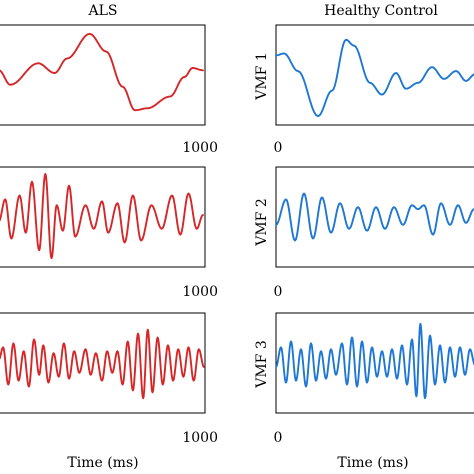  What do you see at coordinates (381, 11) in the screenshot?
I see `column-title-healthy-control: Healthy Control` at bounding box center [381, 11].